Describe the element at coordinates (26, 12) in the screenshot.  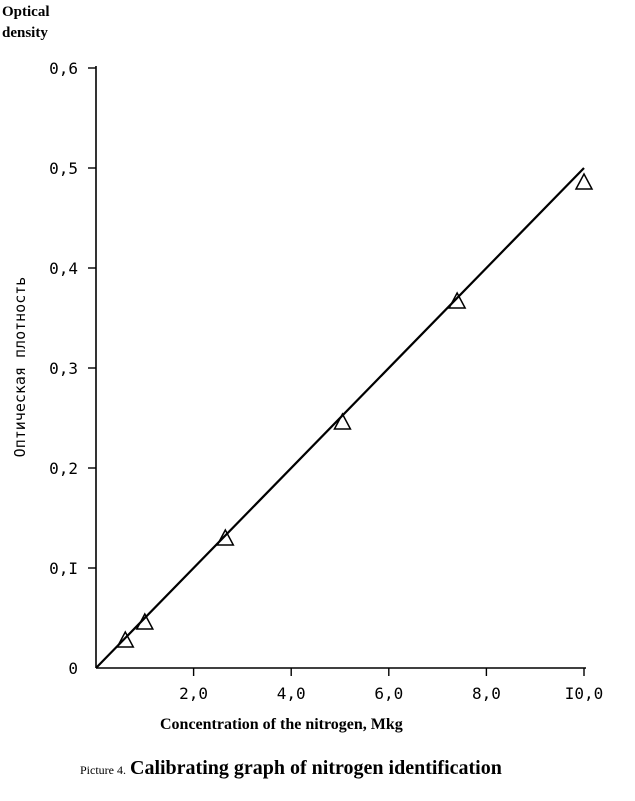
I see `y-axis-label-english-line1: Optical` at that location.